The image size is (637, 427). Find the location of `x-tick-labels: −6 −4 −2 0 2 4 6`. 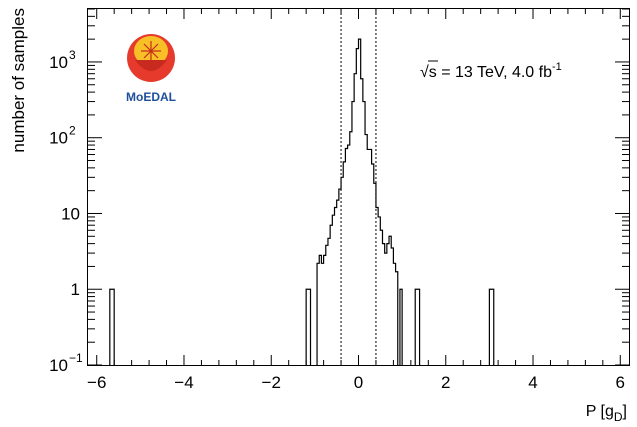

x-tick-labels: −6 −4 −2 0 2 4 6 is located at coordinates (356, 382).